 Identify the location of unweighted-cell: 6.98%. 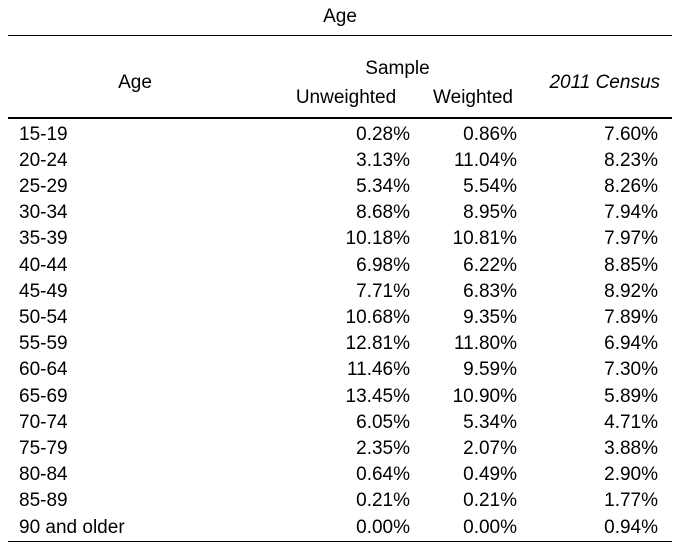
(383, 265).